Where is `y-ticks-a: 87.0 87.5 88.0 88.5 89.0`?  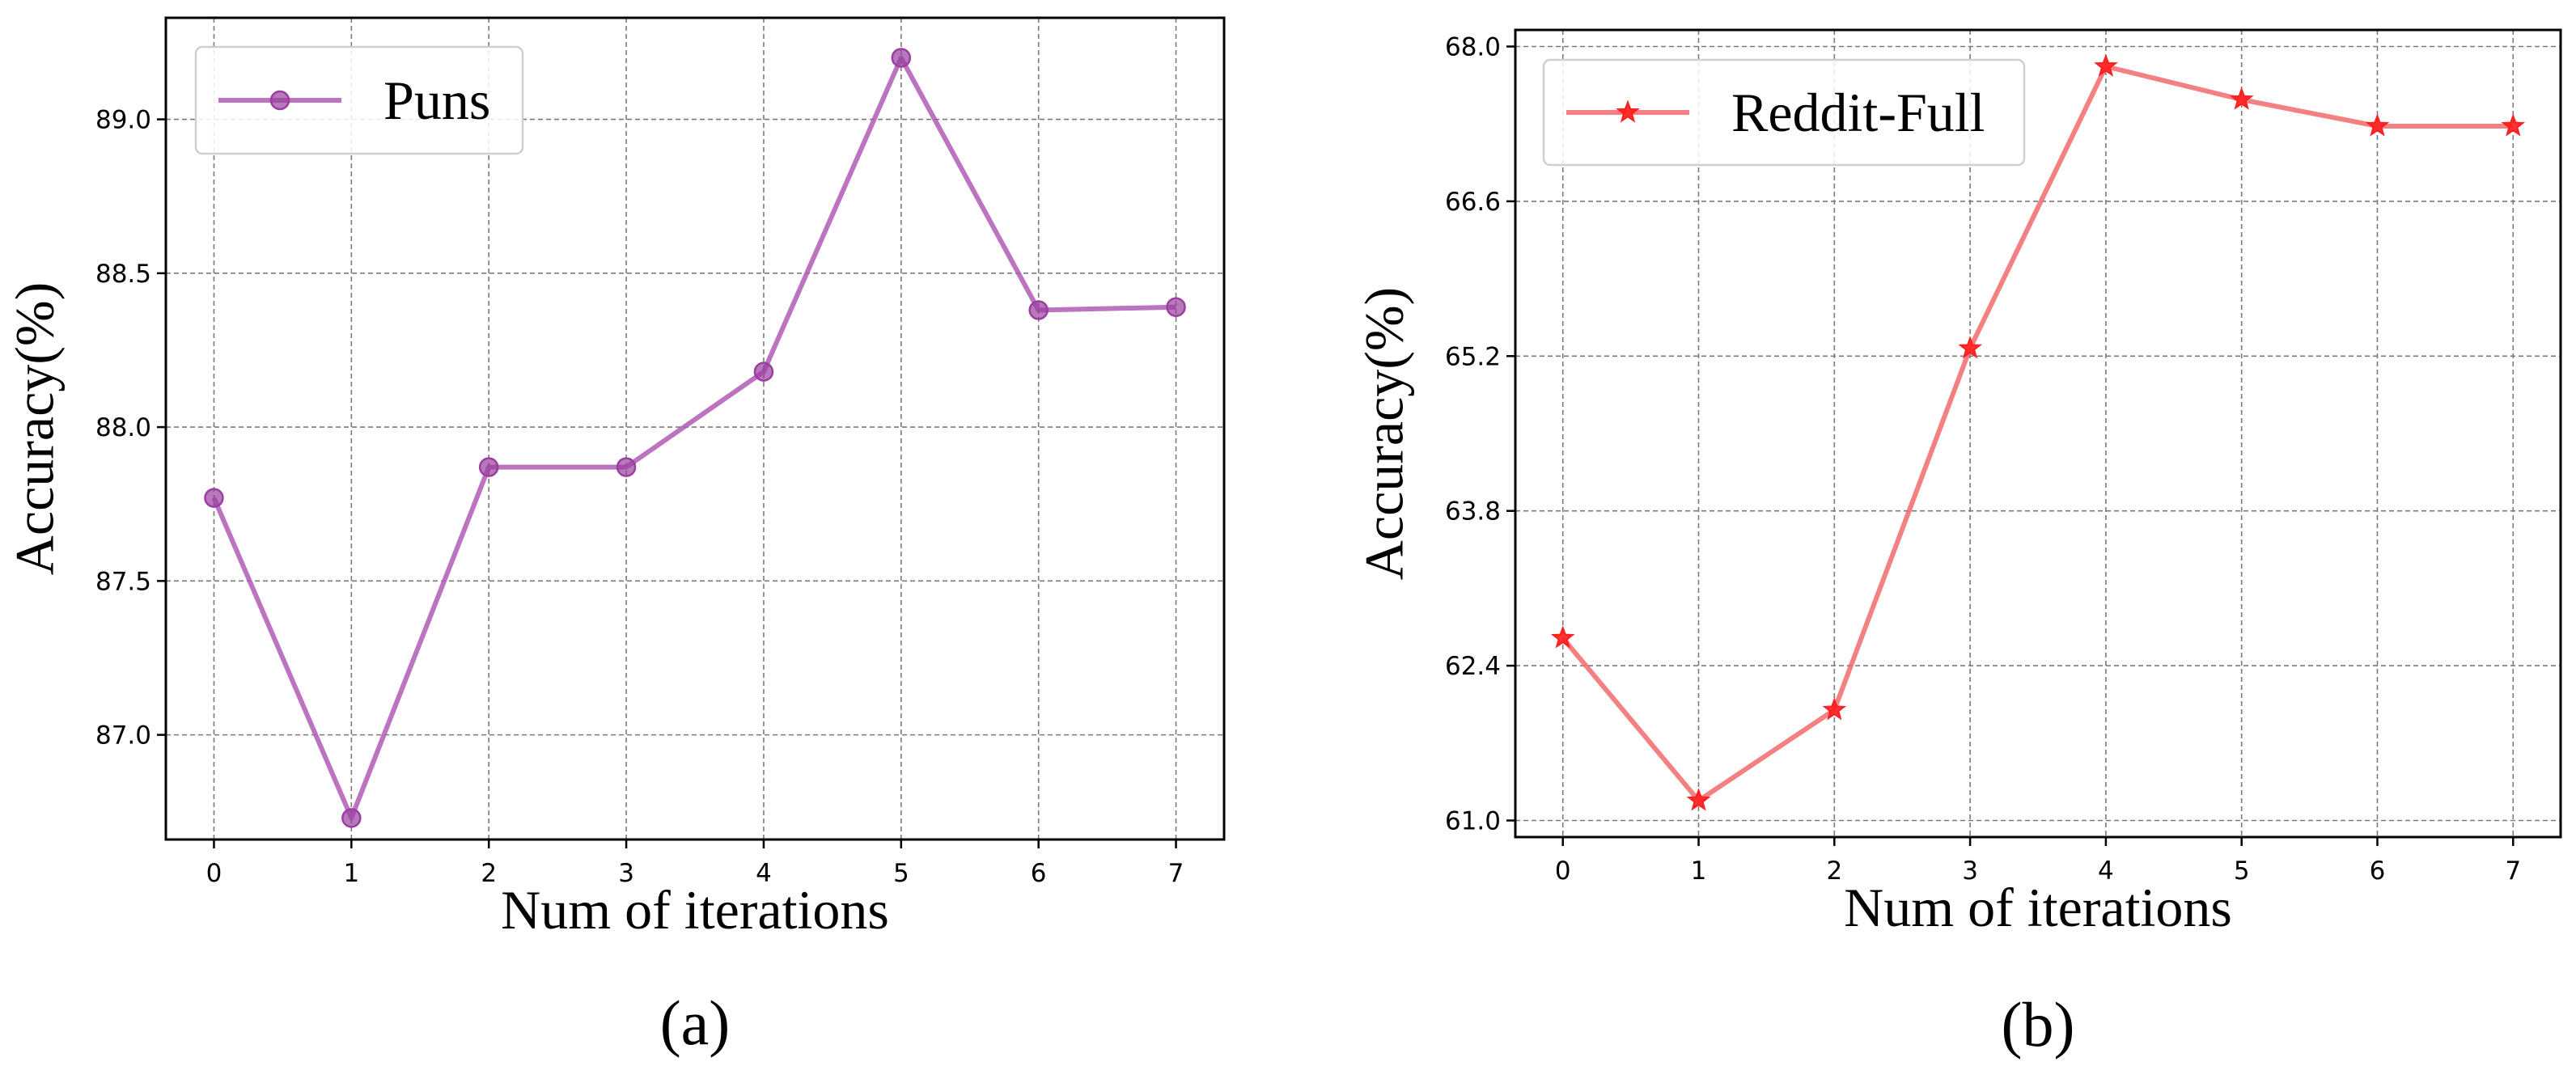
y-ticks-a: 87.0 87.5 88.0 88.5 89.0 is located at coordinates (130, 428).